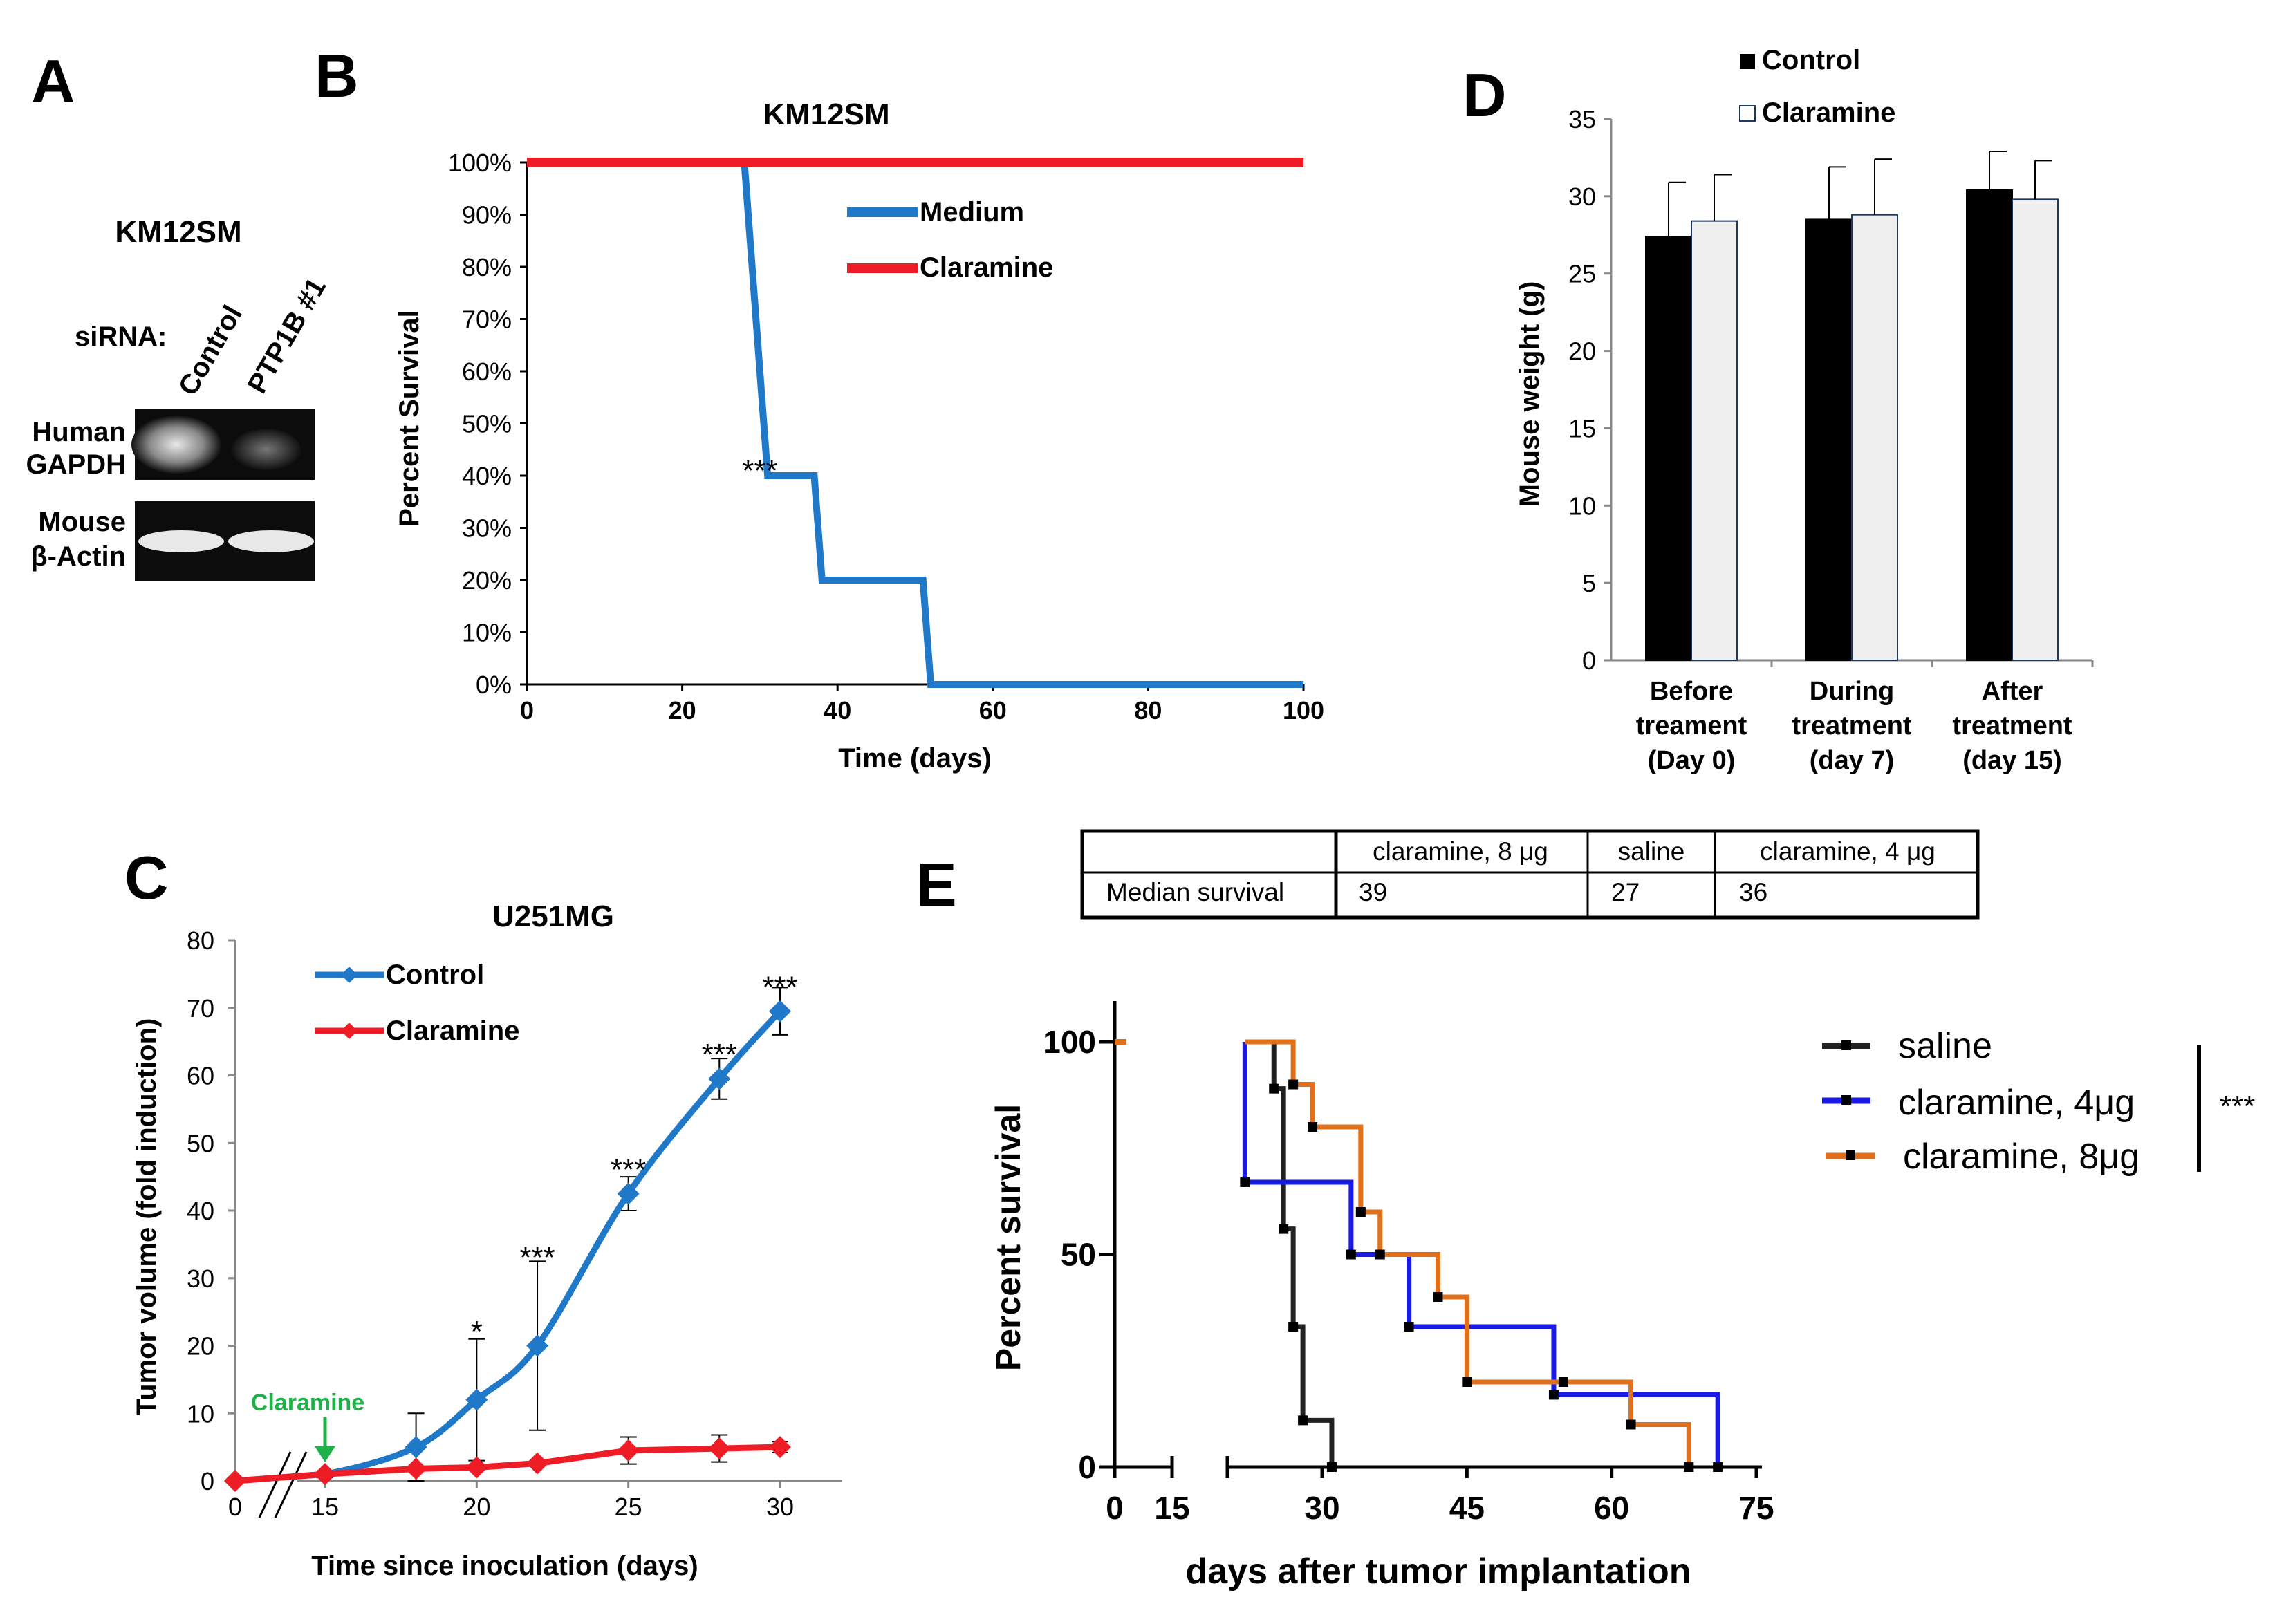 Image resolution: width=2293 pixels, height=1624 pixels. What do you see at coordinates (2016, 1103) in the screenshot?
I see `legend-4ug-label: claramine, 4μg` at bounding box center [2016, 1103].